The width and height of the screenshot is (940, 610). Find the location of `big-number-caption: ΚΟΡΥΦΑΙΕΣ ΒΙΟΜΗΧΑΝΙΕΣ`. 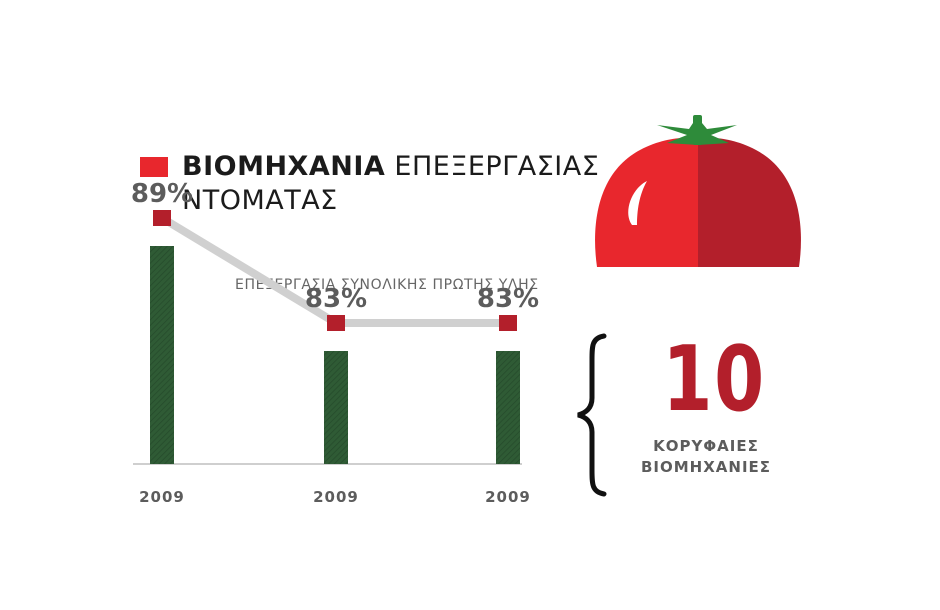

big-number-caption: ΚΟΡΥΦΑΙΕΣ ΒΙΟΜΗΧΑΝΙΕΣ is located at coordinates (706, 457).